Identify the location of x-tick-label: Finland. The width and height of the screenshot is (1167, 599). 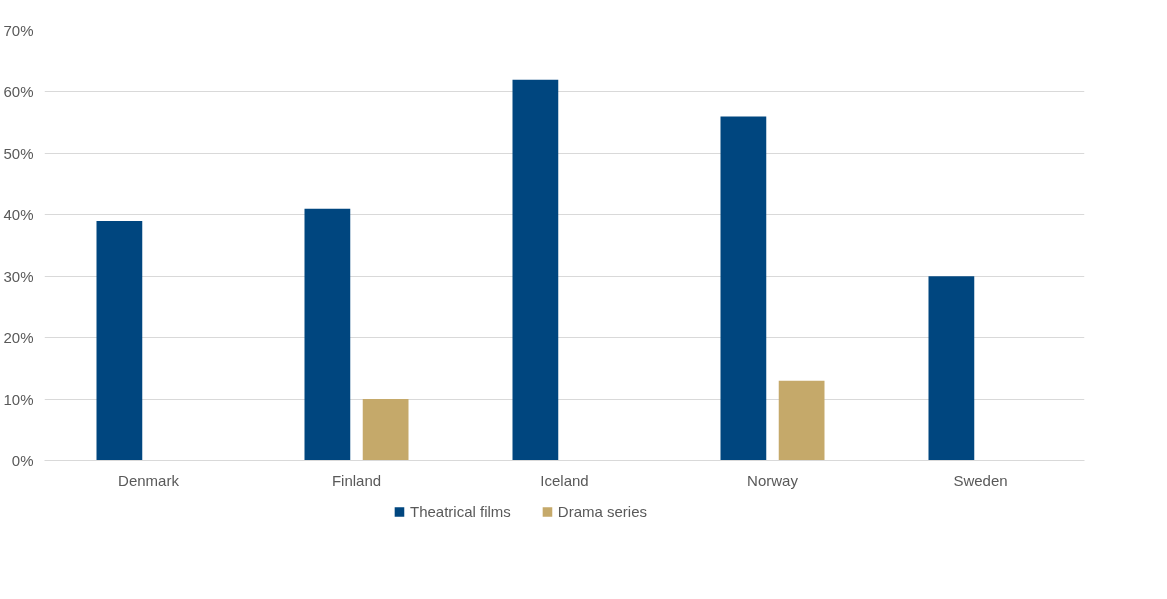
(356, 480).